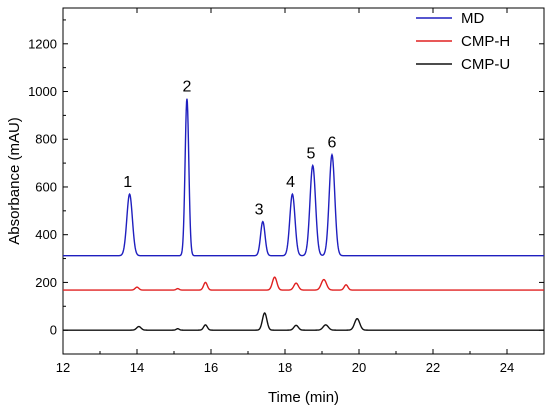  I want to click on x-axis-label: Time (min), so click(303, 397).